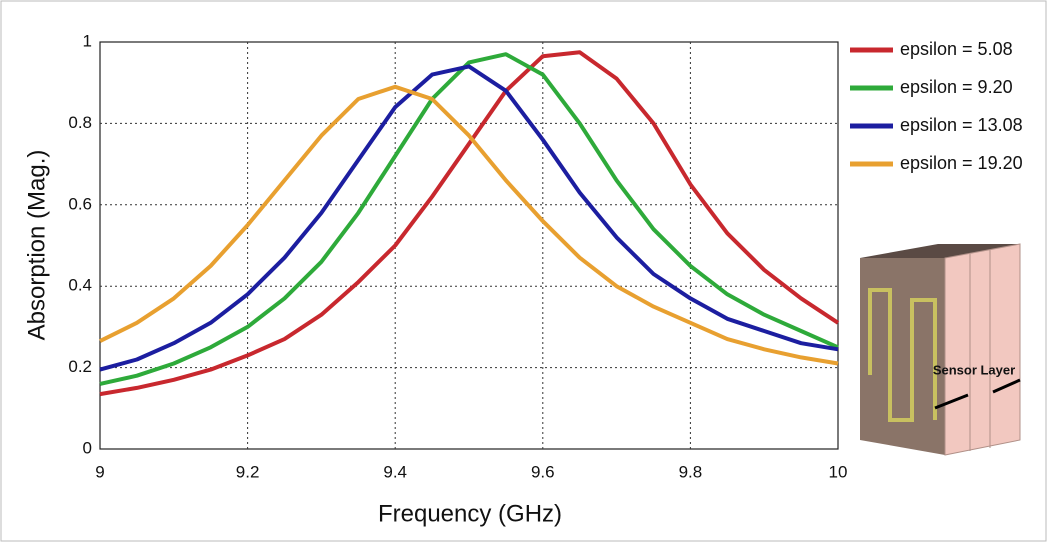 This screenshot has width=1047, height=542. Describe the element at coordinates (80, 122) in the screenshot. I see `y-tick-label: 0.8` at that location.